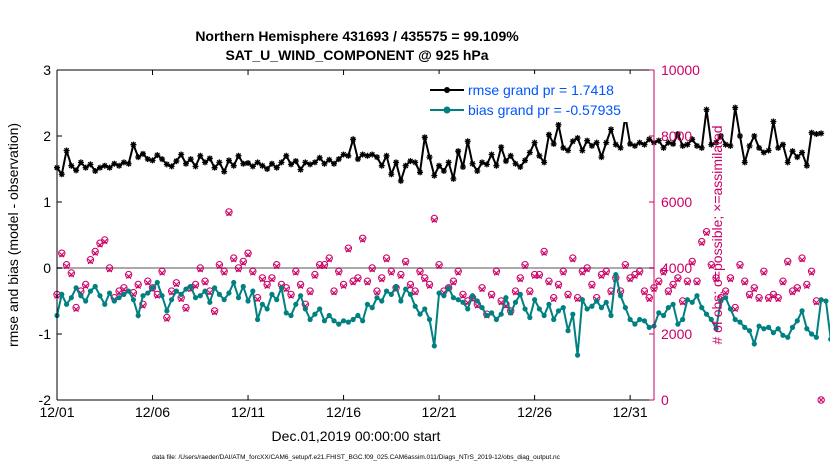  I want to click on y-right-tick-label: 6000, so click(676, 202).